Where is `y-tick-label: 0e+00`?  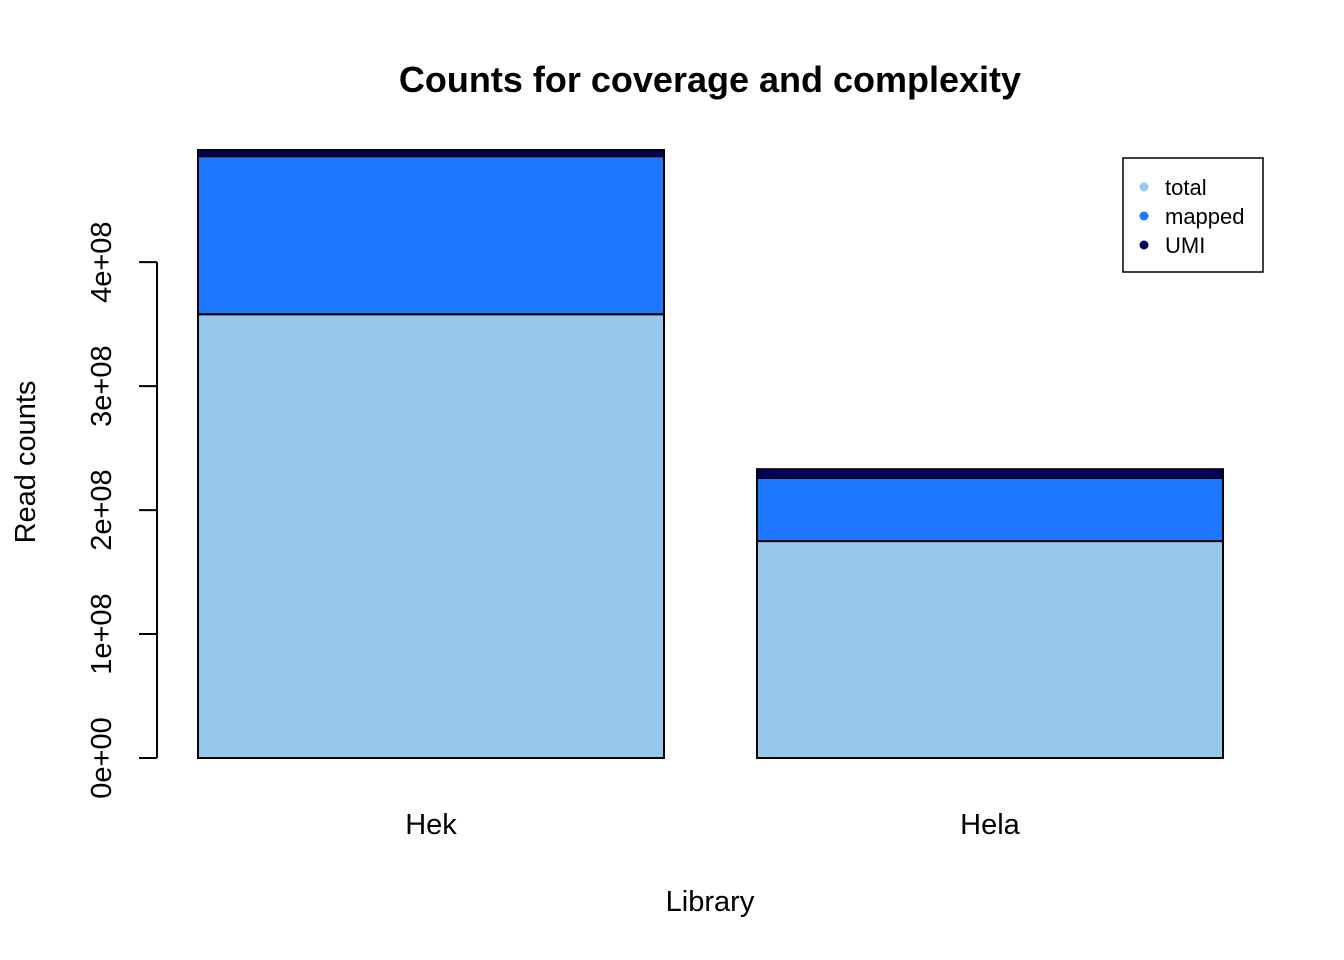 y-tick-label: 0e+00 is located at coordinates (102, 757).